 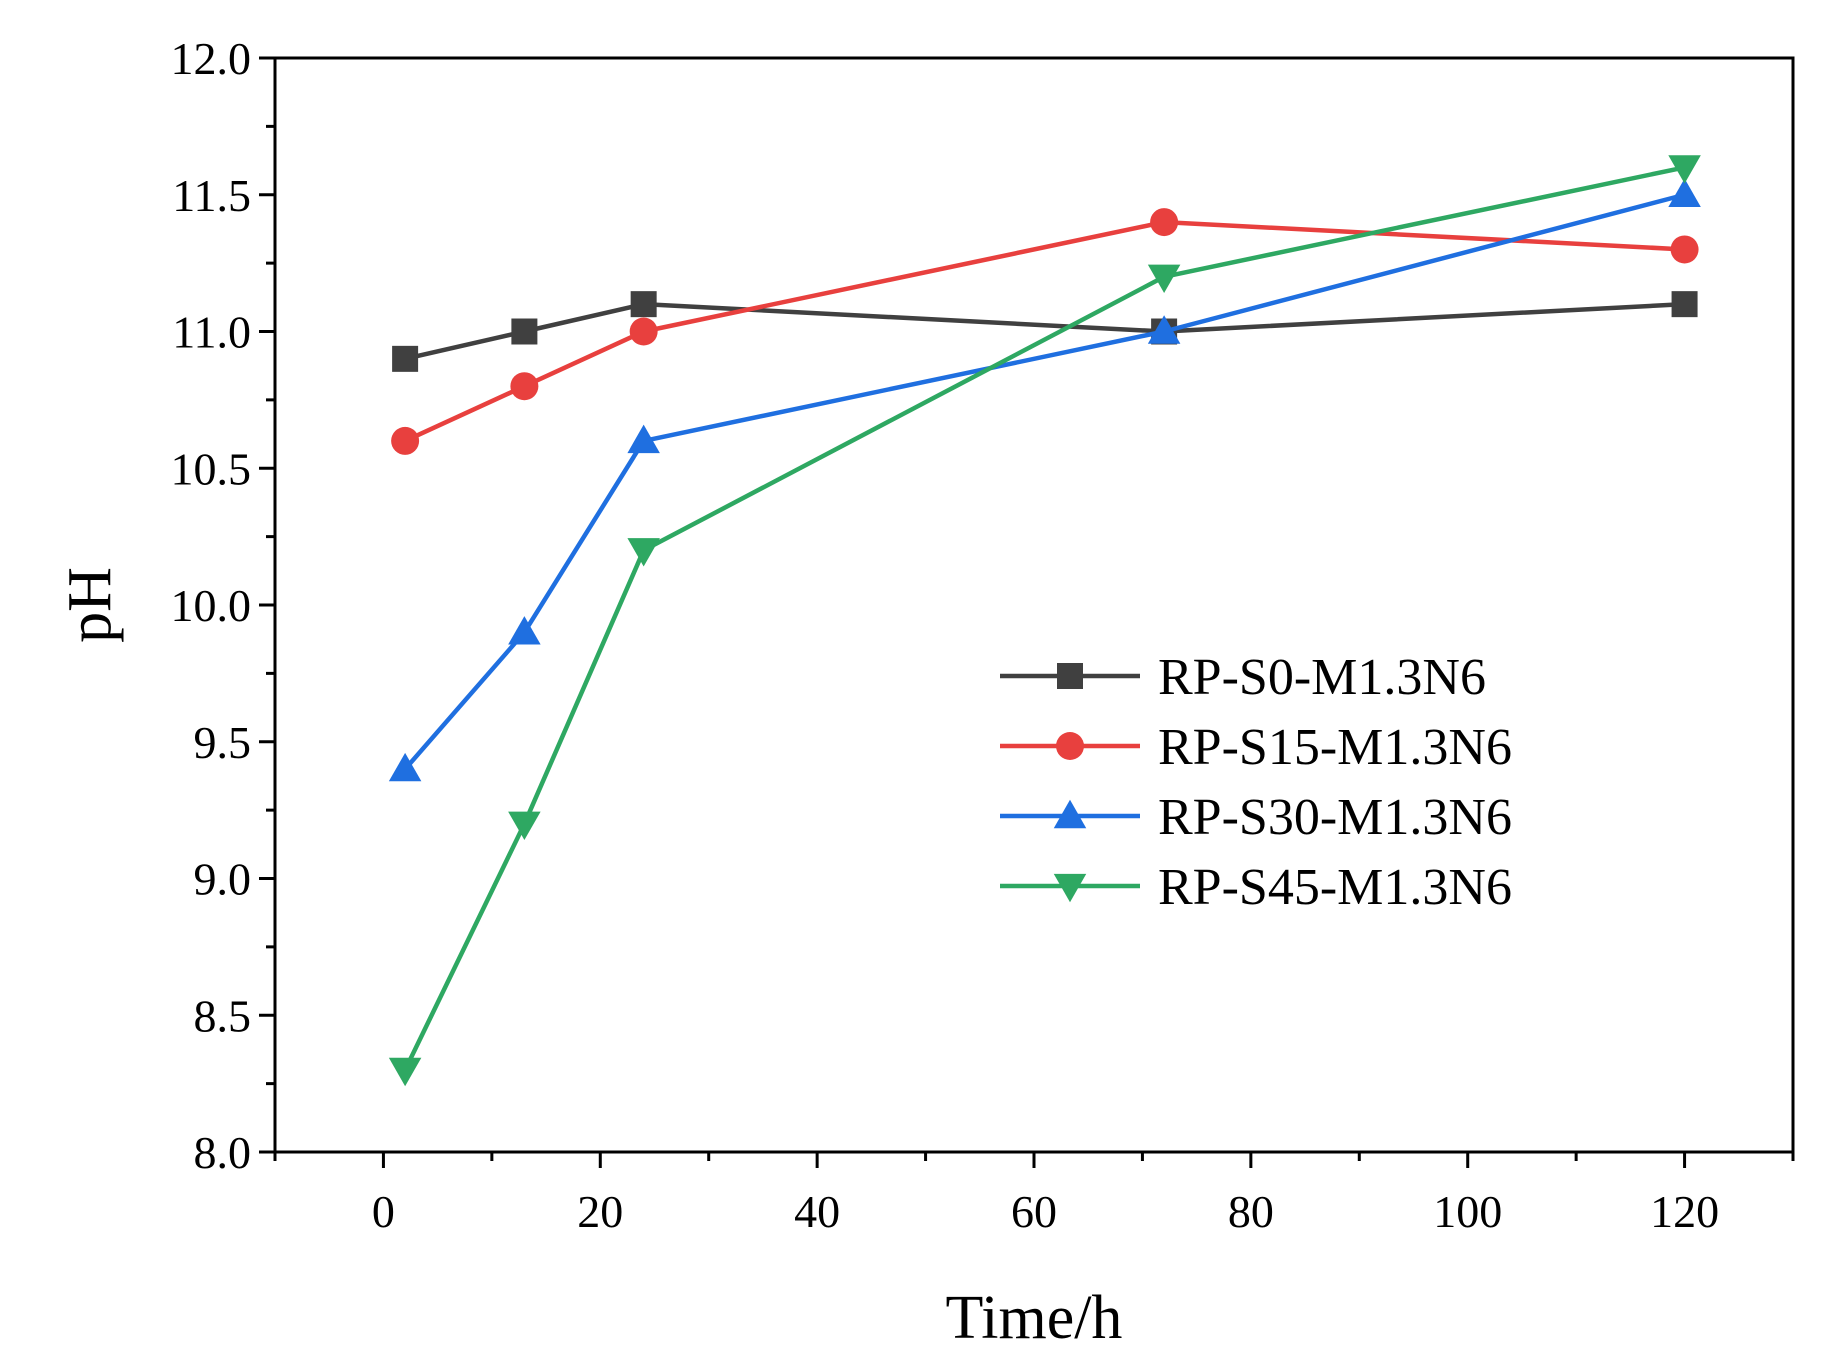 What do you see at coordinates (1322, 677) in the screenshot?
I see `legend-label: RP-S0-M1.3N6` at bounding box center [1322, 677].